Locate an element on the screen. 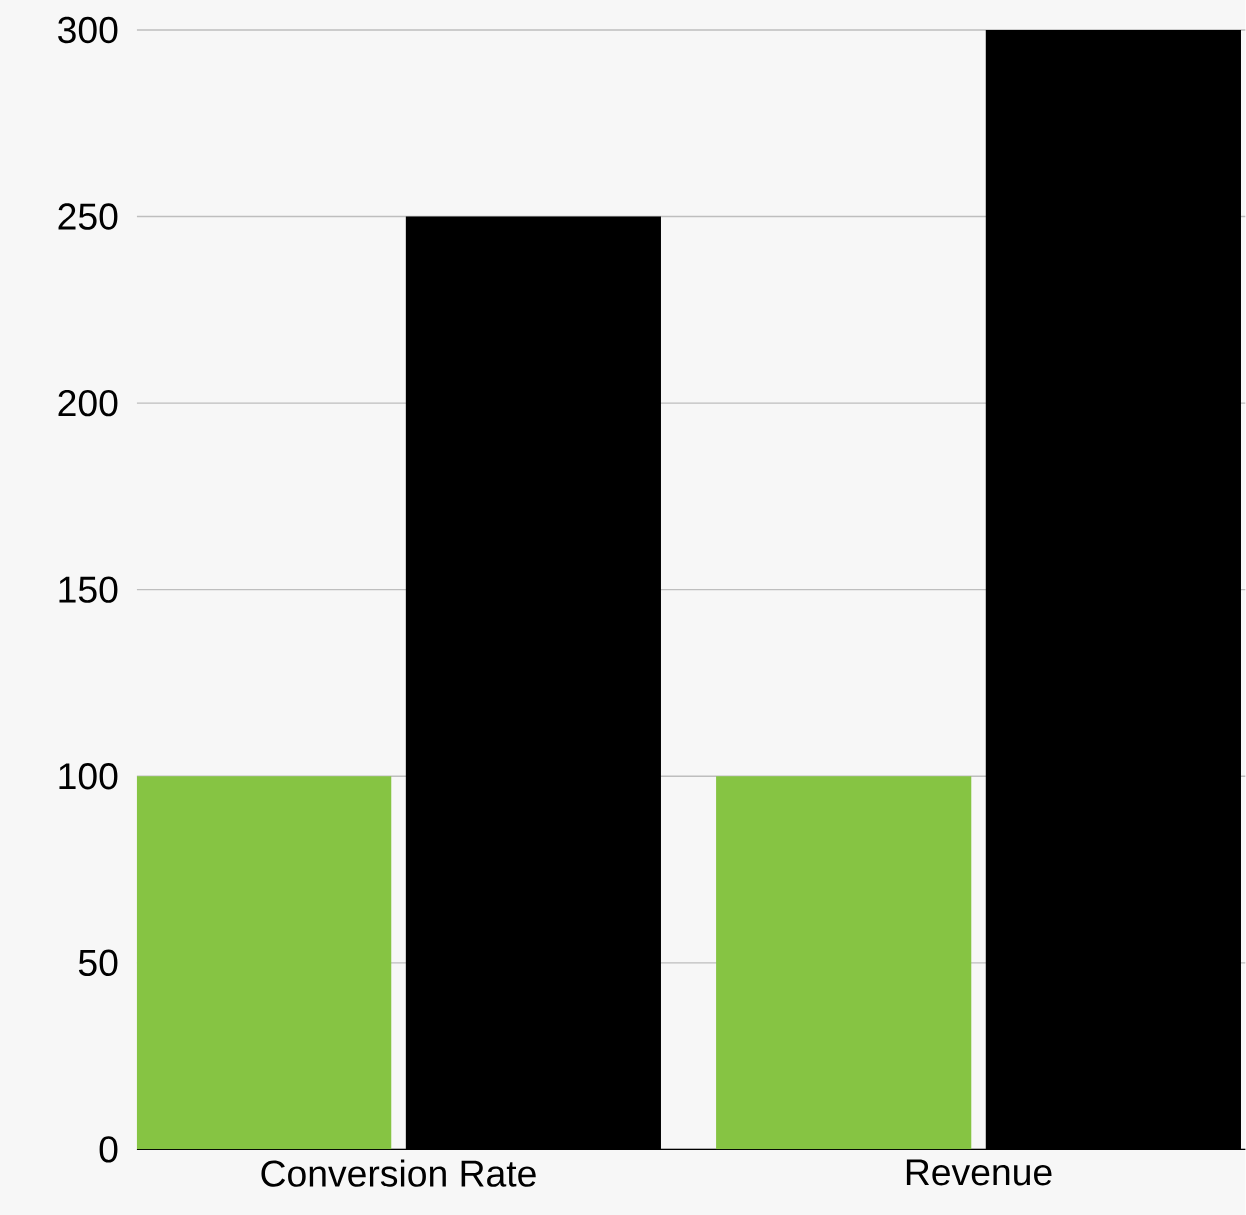 This screenshot has width=1246, height=1215. x-tick-label: Revenue is located at coordinates (979, 1172).